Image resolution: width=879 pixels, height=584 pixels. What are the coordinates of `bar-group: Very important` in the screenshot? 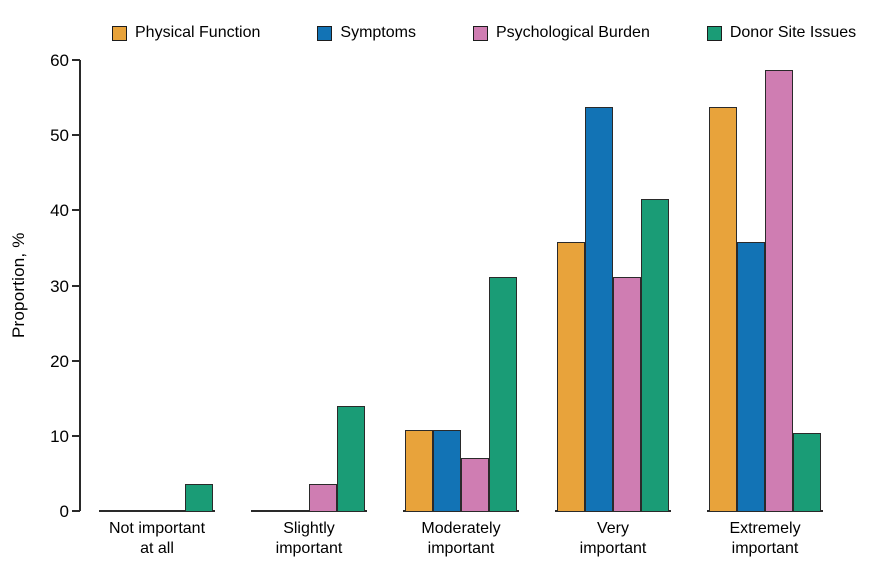 It's located at (613, 308).